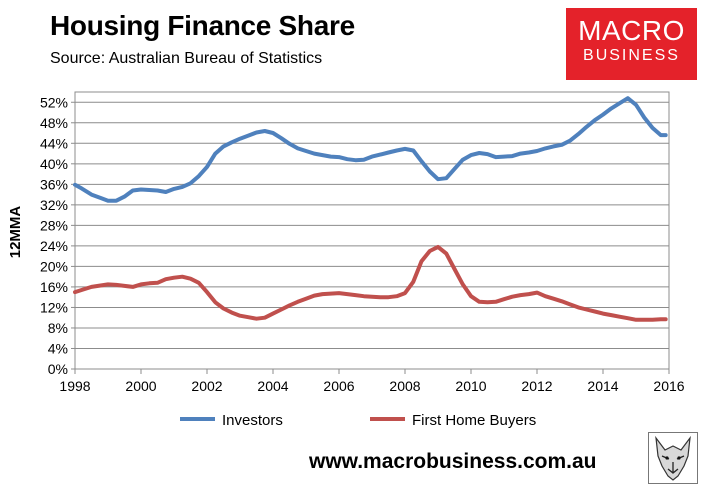  I want to click on wolf-icon, so click(673, 458).